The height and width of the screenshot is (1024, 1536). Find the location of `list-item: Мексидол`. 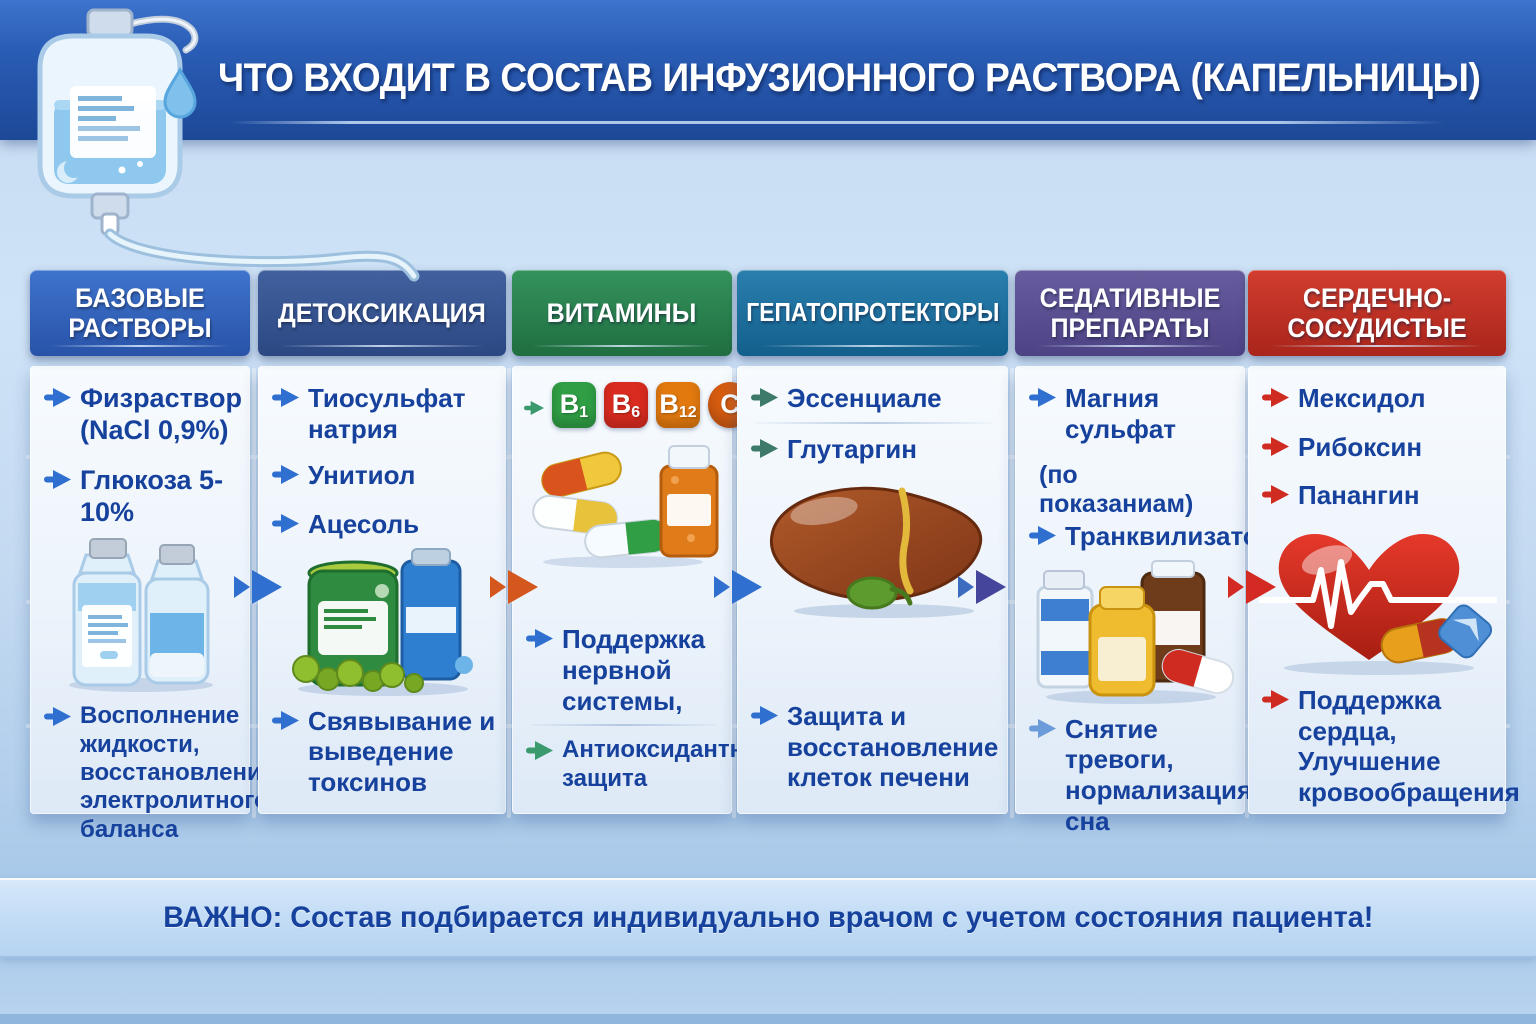

list-item: Мексидол is located at coordinates (1378, 397).